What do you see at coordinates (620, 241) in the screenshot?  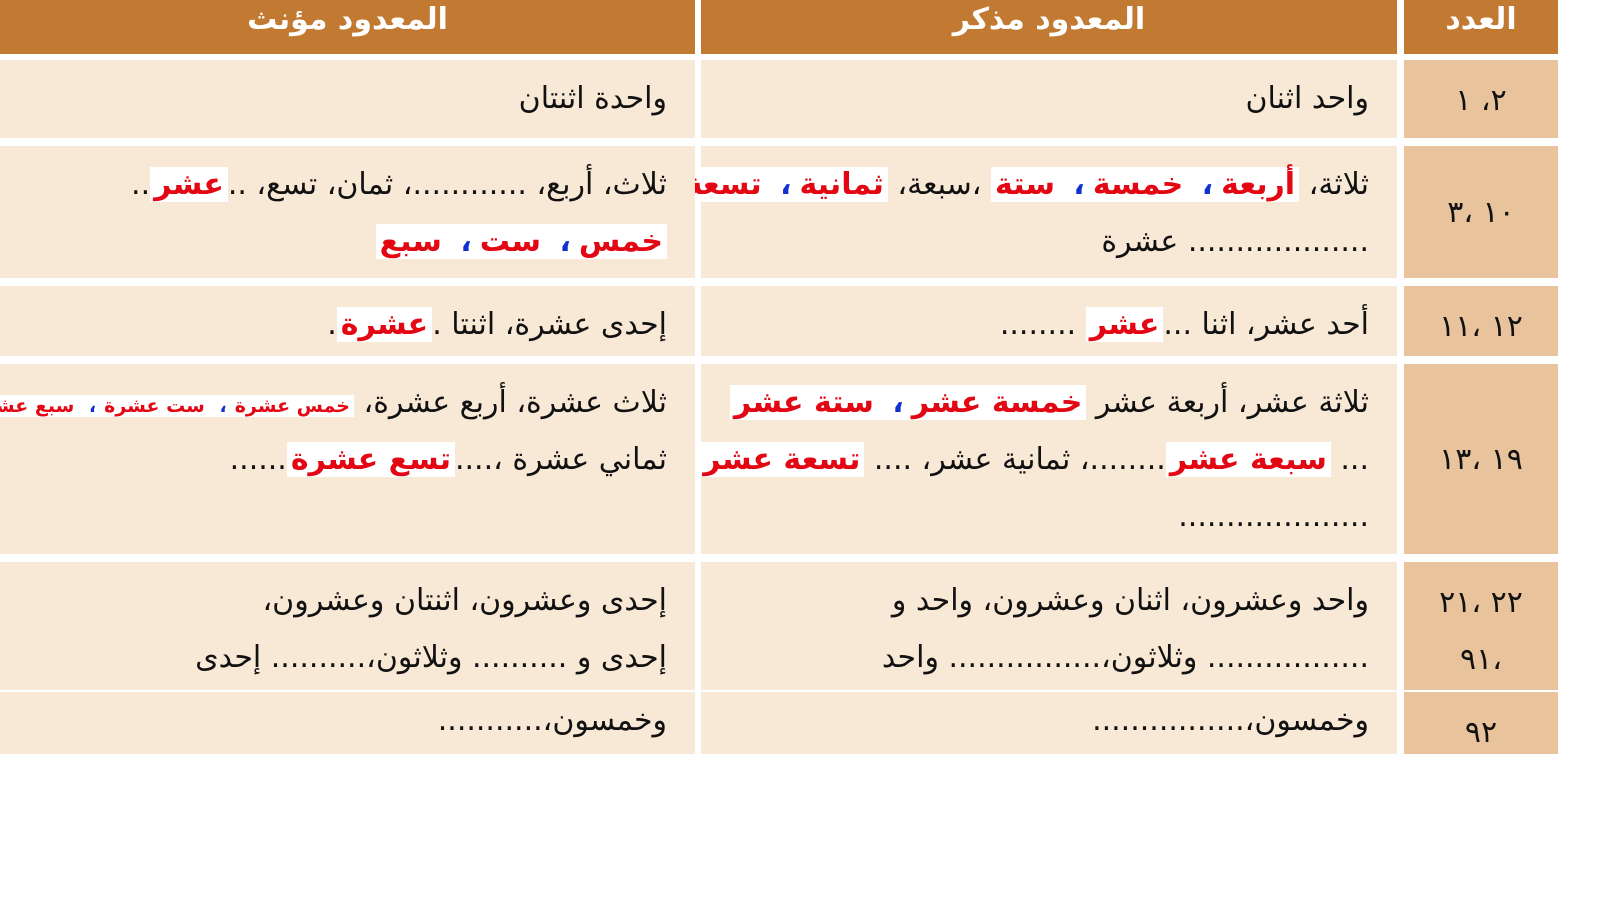 I see `answer-highlight: خمس` at bounding box center [620, 241].